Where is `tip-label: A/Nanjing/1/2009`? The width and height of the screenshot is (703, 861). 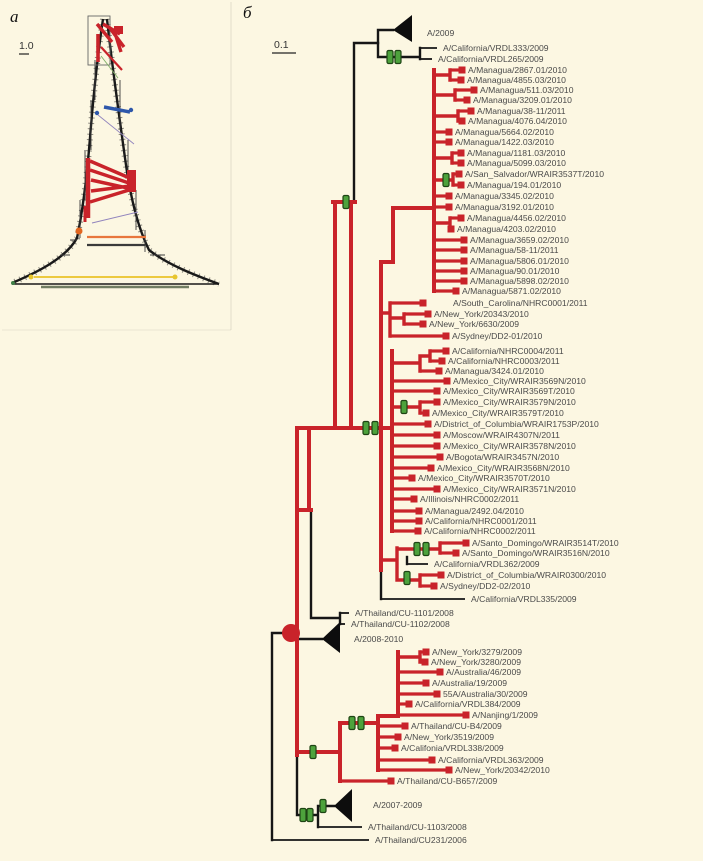
tip-label: A/Nanjing/1/2009 is located at coordinates (505, 715).